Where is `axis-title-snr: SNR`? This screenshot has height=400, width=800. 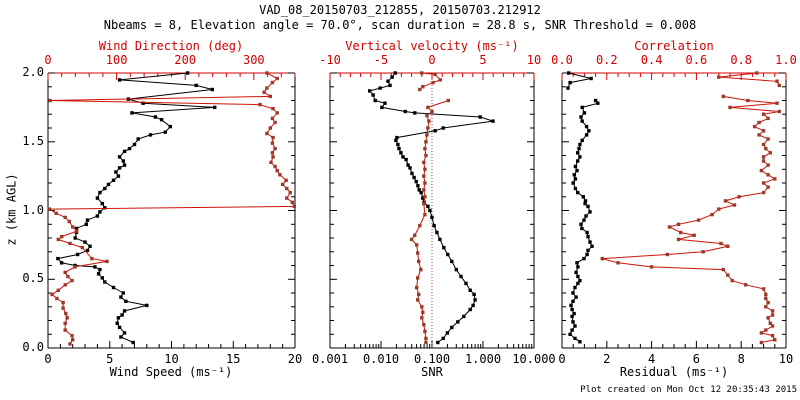 axis-title-snr: SNR is located at coordinates (432, 372).